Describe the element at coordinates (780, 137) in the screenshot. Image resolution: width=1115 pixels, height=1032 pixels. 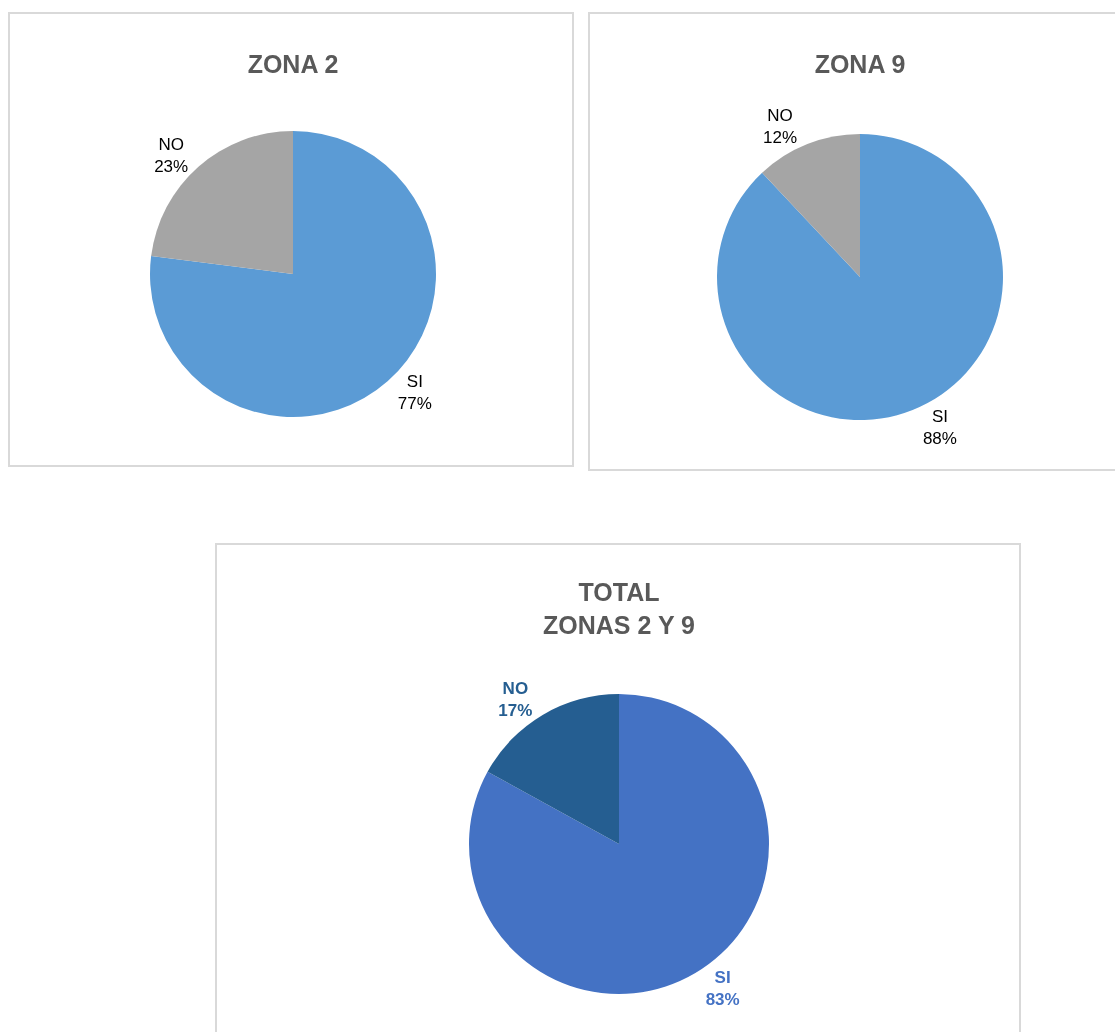
I see `data-label: 12%` at that location.